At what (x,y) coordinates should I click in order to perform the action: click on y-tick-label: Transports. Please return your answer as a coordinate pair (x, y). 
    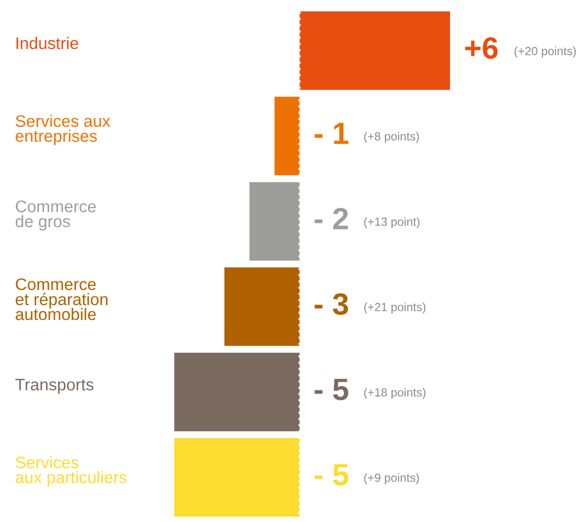
    Looking at the image, I should click on (54, 386).